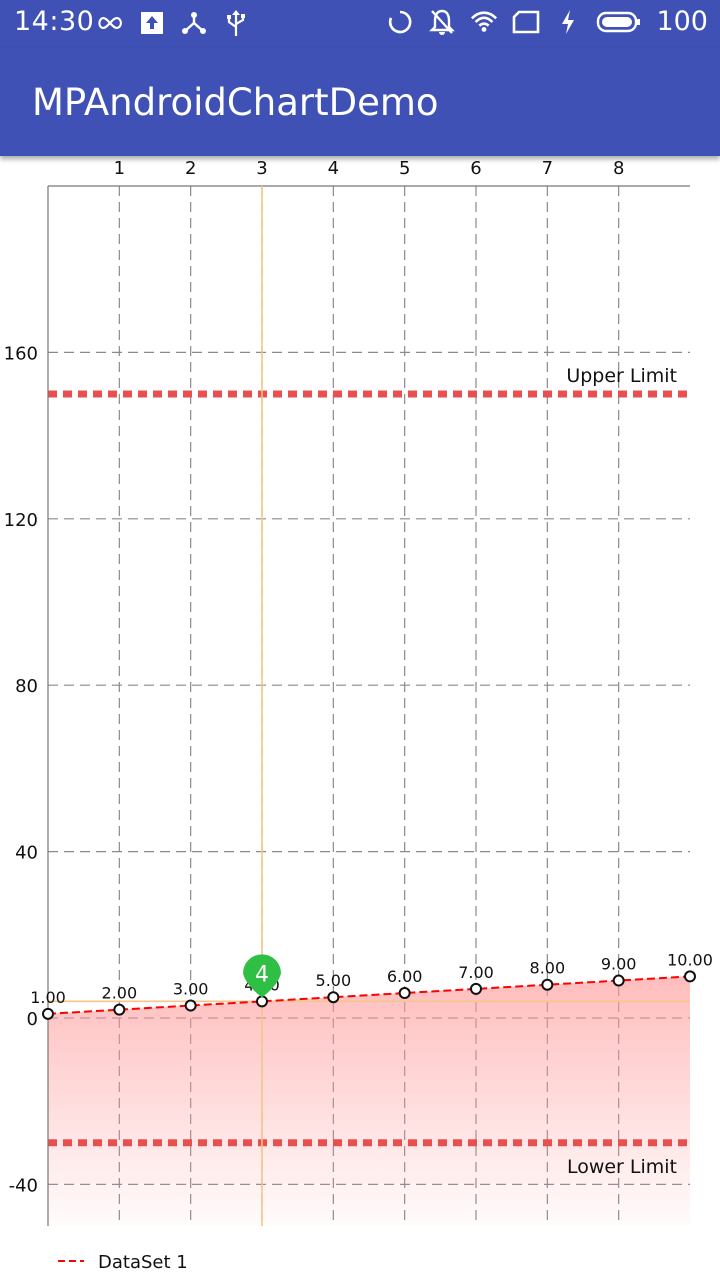 The width and height of the screenshot is (720, 1285). I want to click on value-label: 5.00, so click(334, 980).